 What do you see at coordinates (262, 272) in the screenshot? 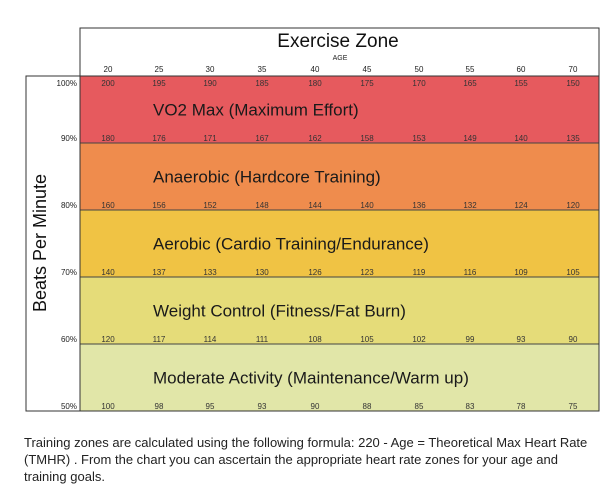
I see `bpm-value: 130` at bounding box center [262, 272].